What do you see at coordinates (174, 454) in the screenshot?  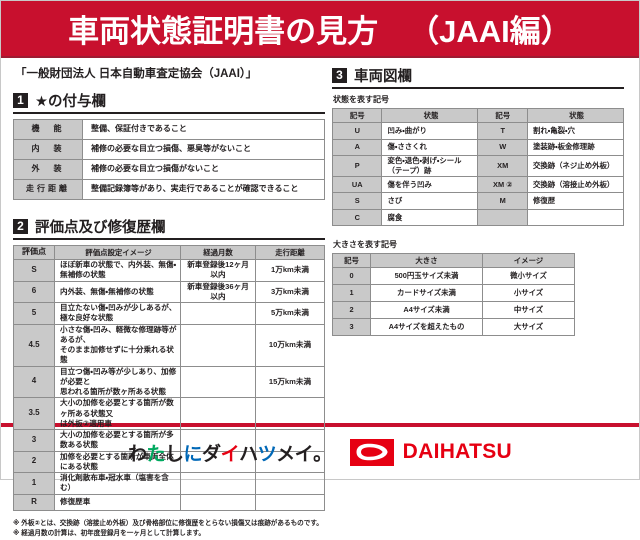 I see `tagline-char: し` at bounding box center [174, 454].